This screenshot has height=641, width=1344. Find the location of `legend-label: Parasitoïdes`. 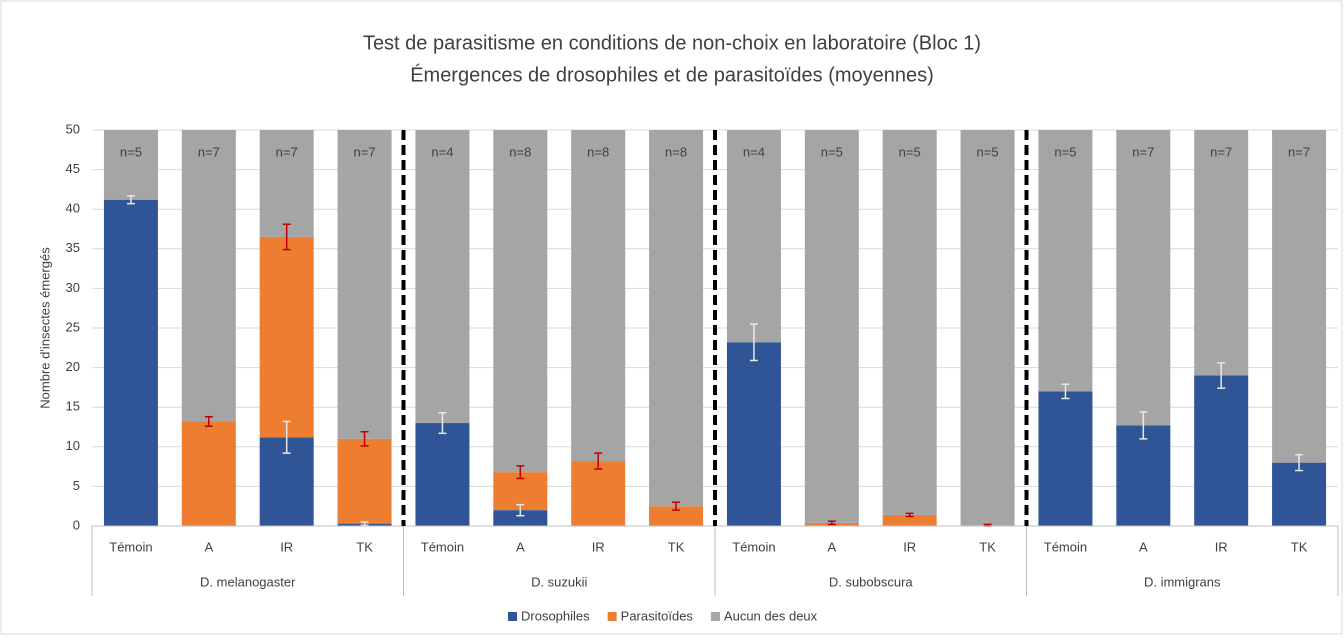

legend-label: Parasitoïdes is located at coordinates (657, 615).